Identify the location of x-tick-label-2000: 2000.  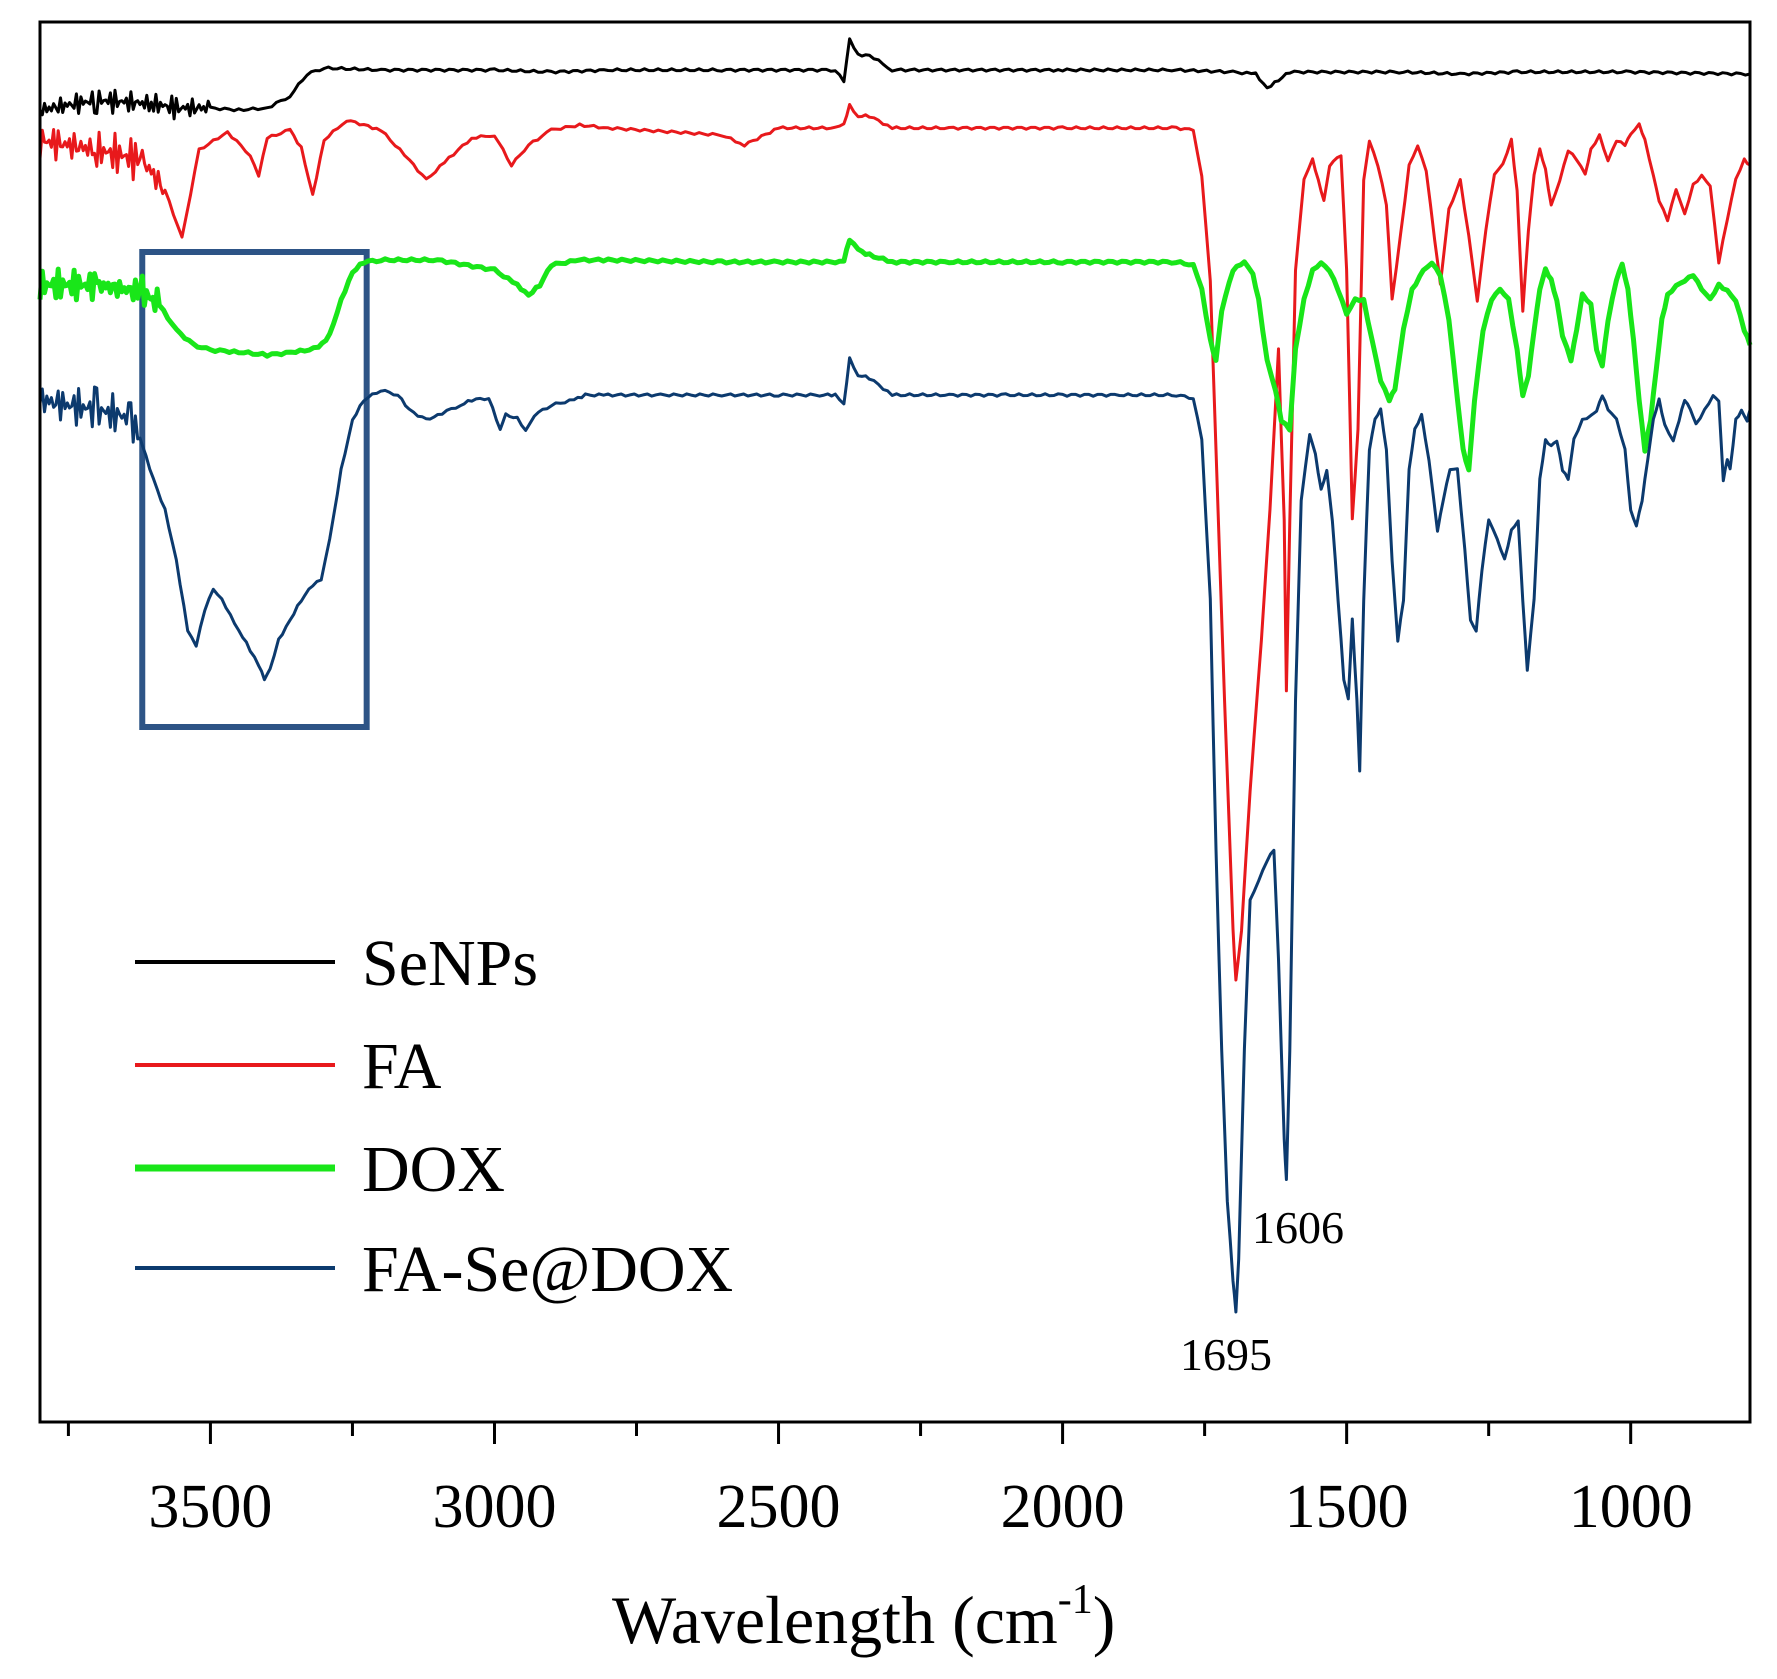
(1063, 1507).